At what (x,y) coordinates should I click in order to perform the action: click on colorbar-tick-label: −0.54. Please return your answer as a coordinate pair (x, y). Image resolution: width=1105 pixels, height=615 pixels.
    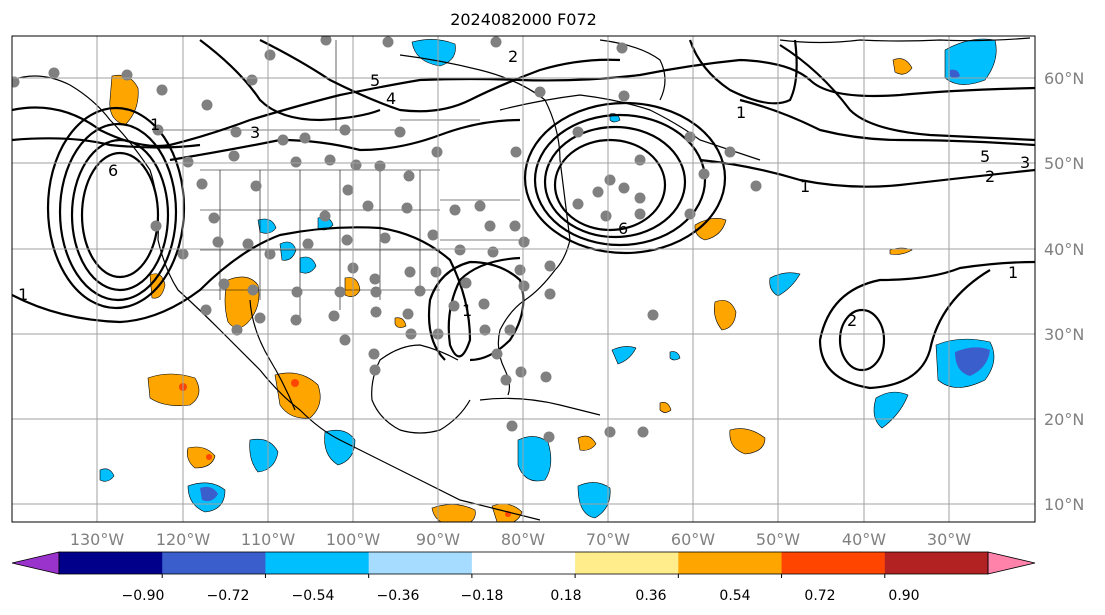
    Looking at the image, I should click on (313, 596).